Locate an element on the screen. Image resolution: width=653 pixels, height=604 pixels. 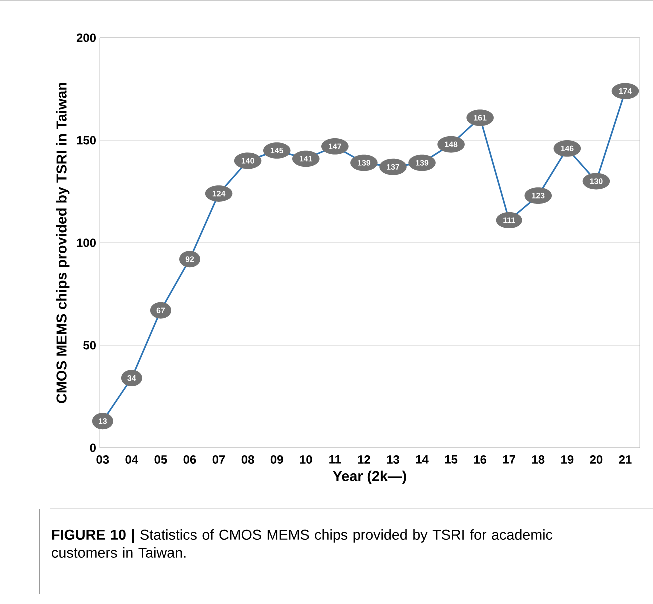
x-axis-title: Year (2k—) is located at coordinates (369, 477).